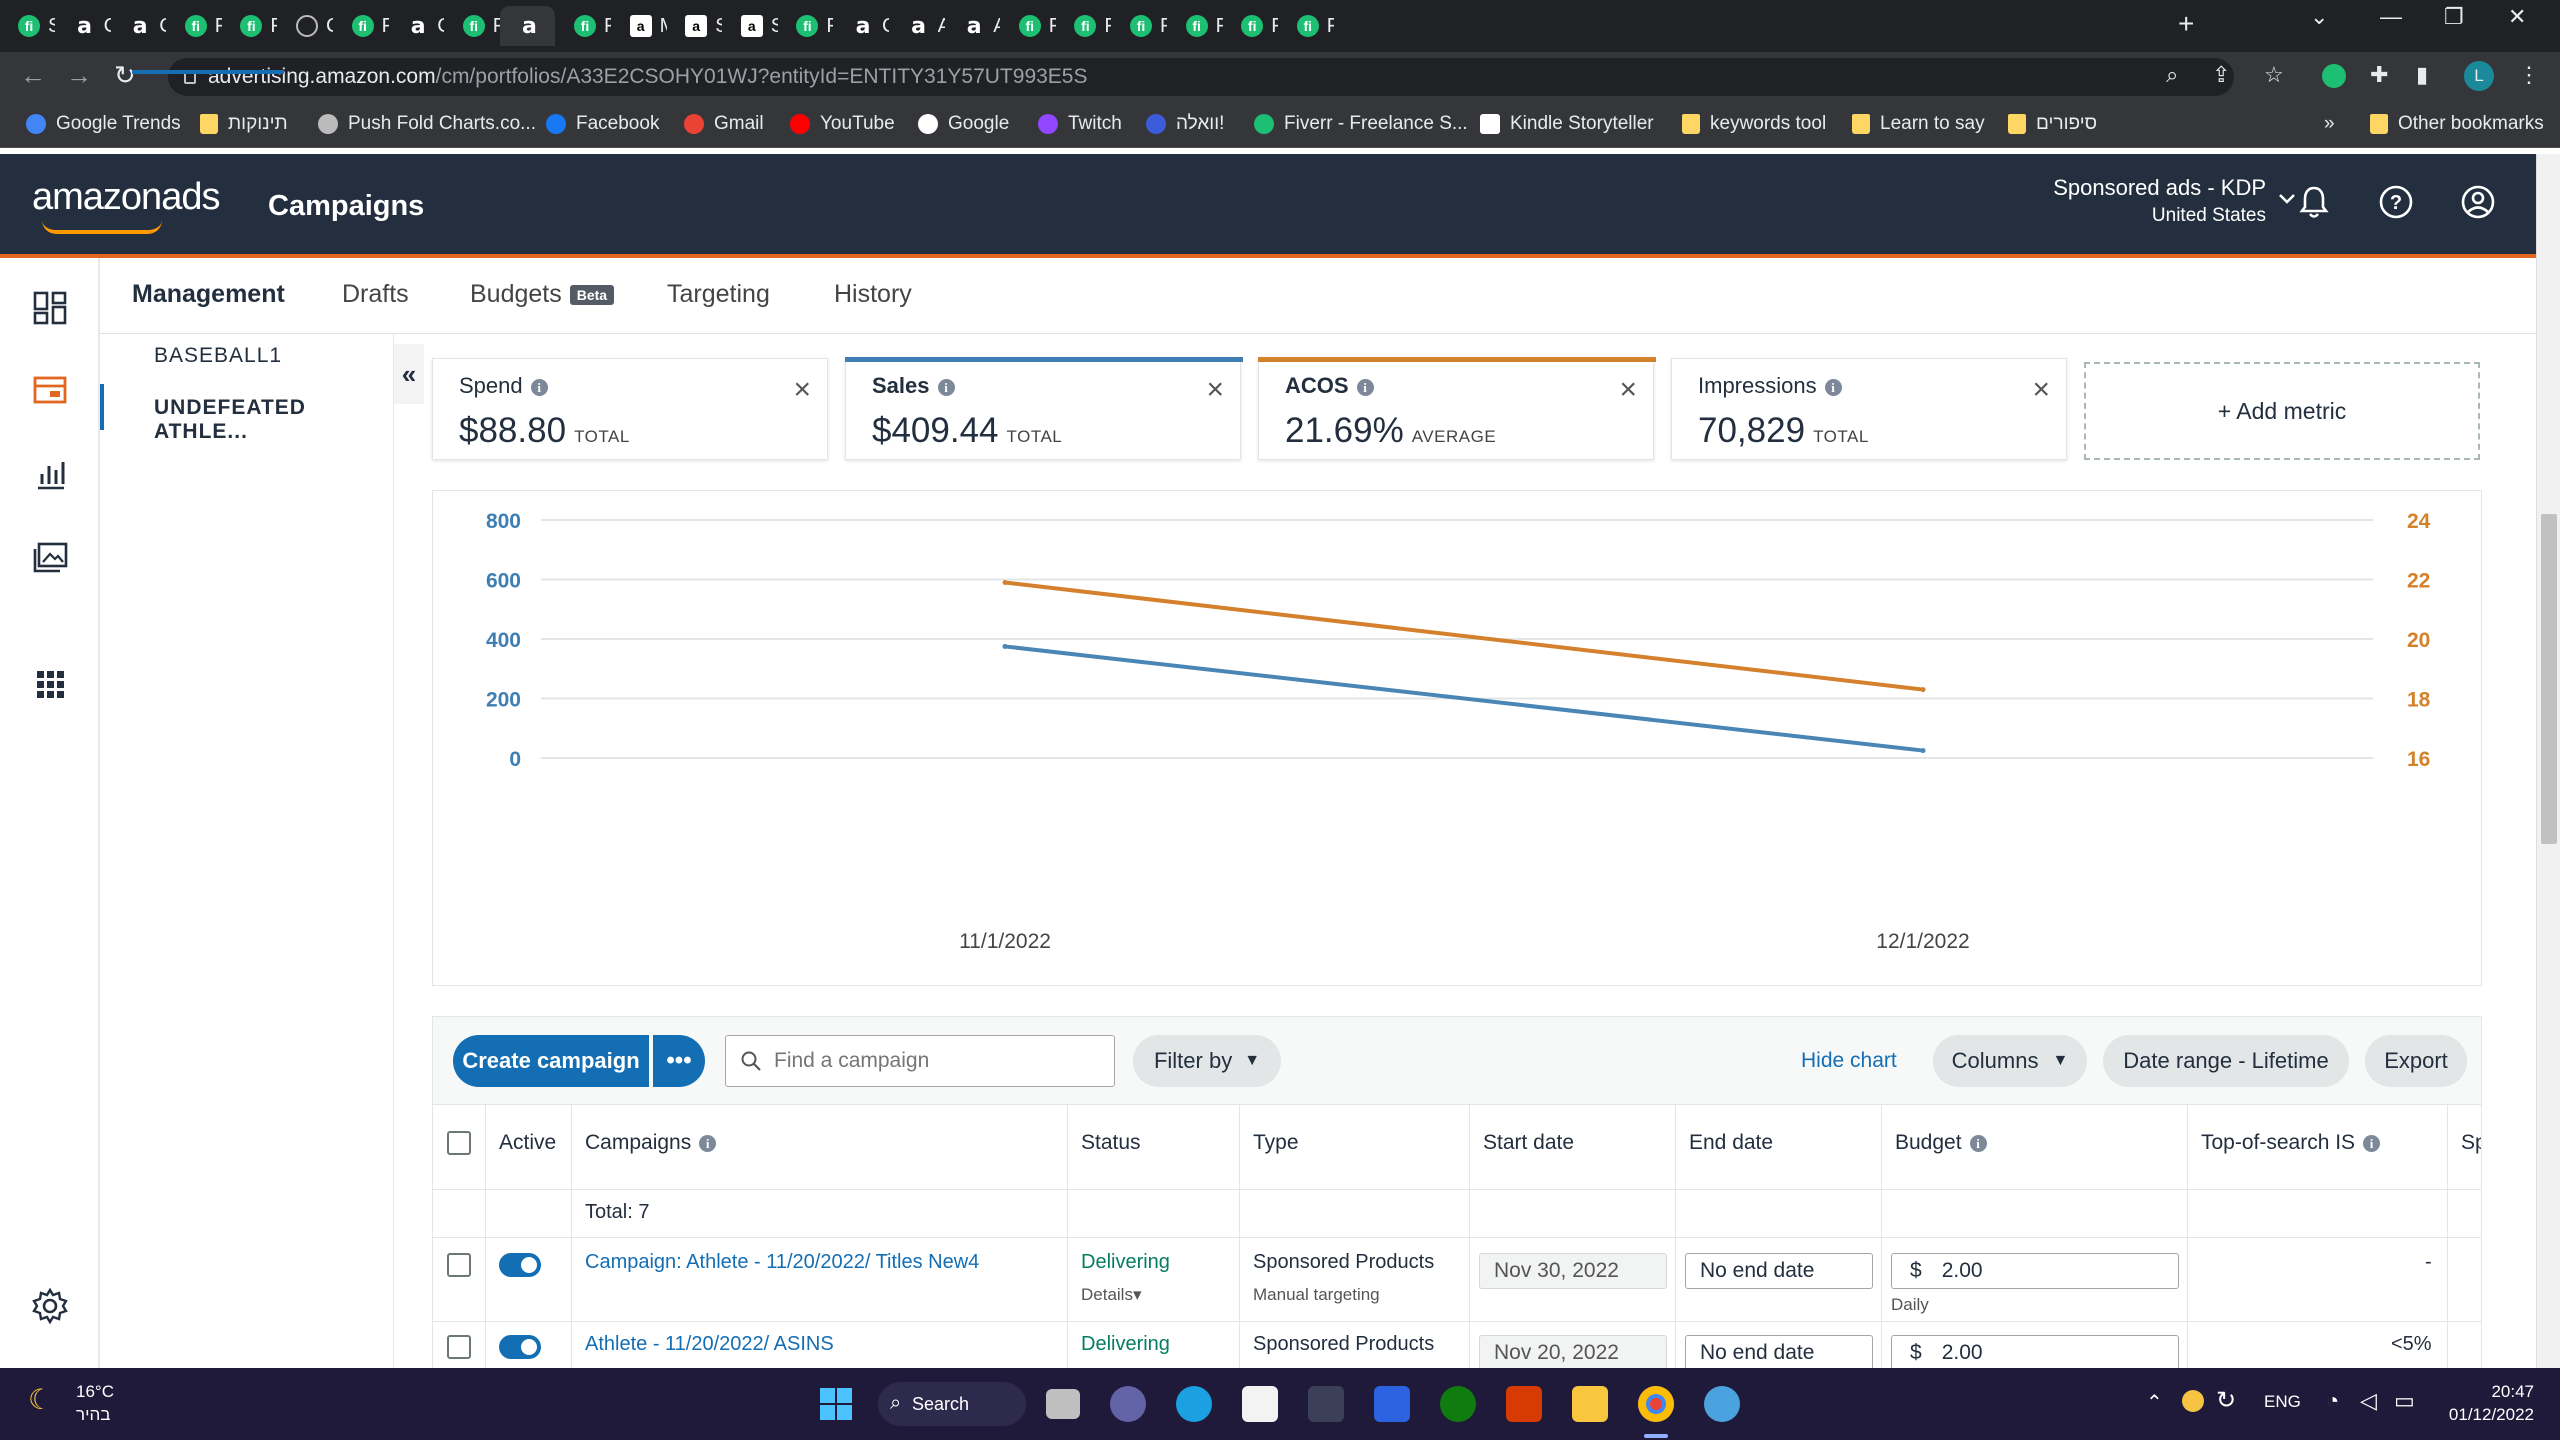 This screenshot has width=2560, height=1440. Describe the element at coordinates (459, 1265) in the screenshot. I see `row-checkbox` at that location.